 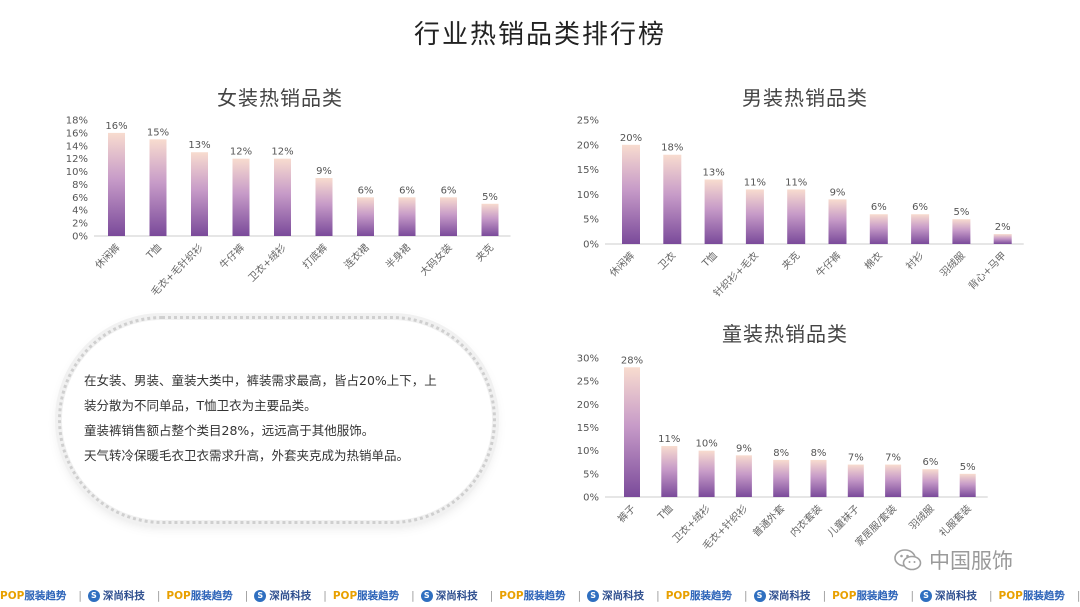 What do you see at coordinates (666, 260) in the screenshot?
I see `x-tick-label: 卫衣` at bounding box center [666, 260].